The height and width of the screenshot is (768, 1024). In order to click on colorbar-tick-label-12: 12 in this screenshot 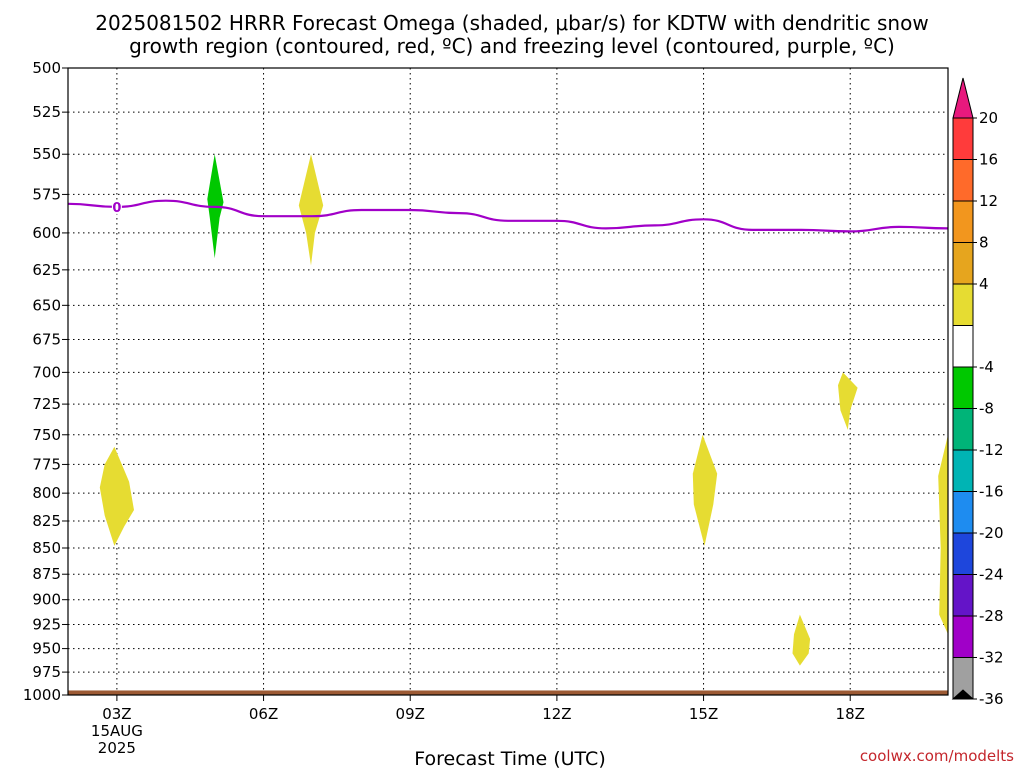, I will do `click(988, 201)`.